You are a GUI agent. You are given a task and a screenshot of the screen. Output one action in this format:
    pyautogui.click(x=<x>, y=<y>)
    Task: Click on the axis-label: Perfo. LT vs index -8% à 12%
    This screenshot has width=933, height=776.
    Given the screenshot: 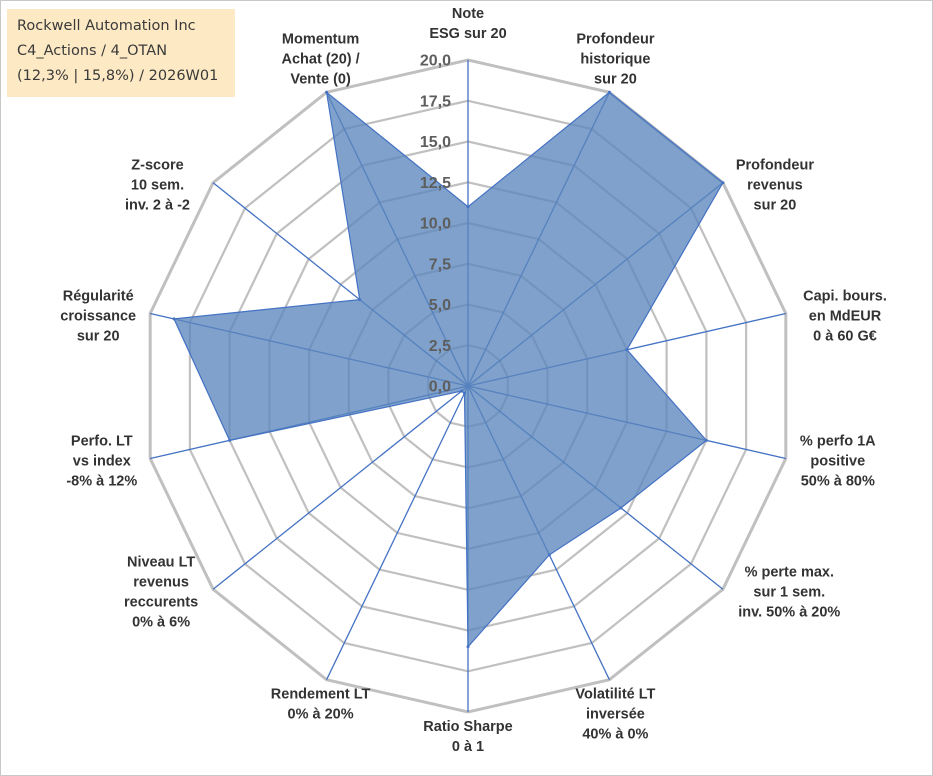 What is the action you would take?
    pyautogui.click(x=101, y=462)
    